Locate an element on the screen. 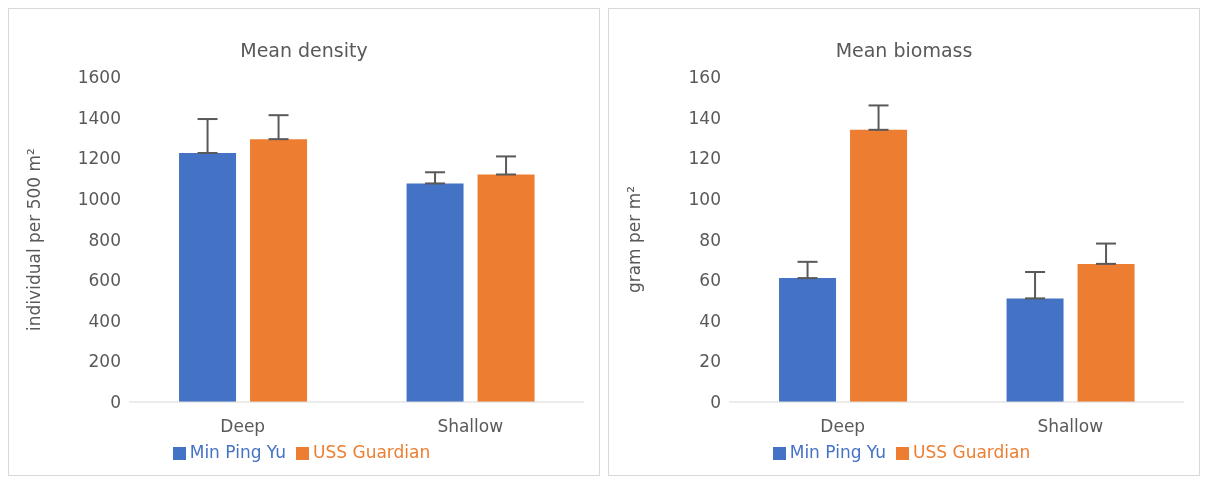 This screenshot has height=485, width=1207. y-tick-label: 400 is located at coordinates (104, 320).